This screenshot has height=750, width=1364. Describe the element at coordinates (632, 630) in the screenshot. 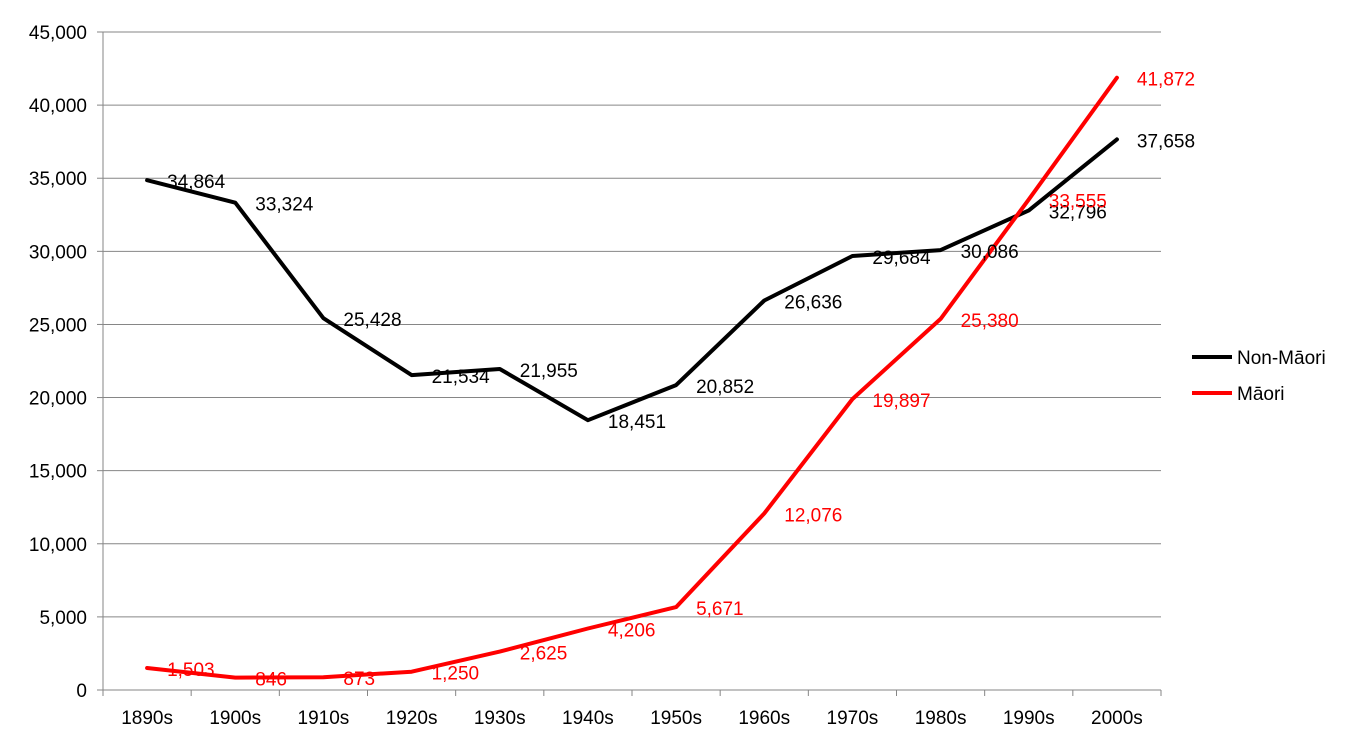

I see `data-label: 4,206` at that location.